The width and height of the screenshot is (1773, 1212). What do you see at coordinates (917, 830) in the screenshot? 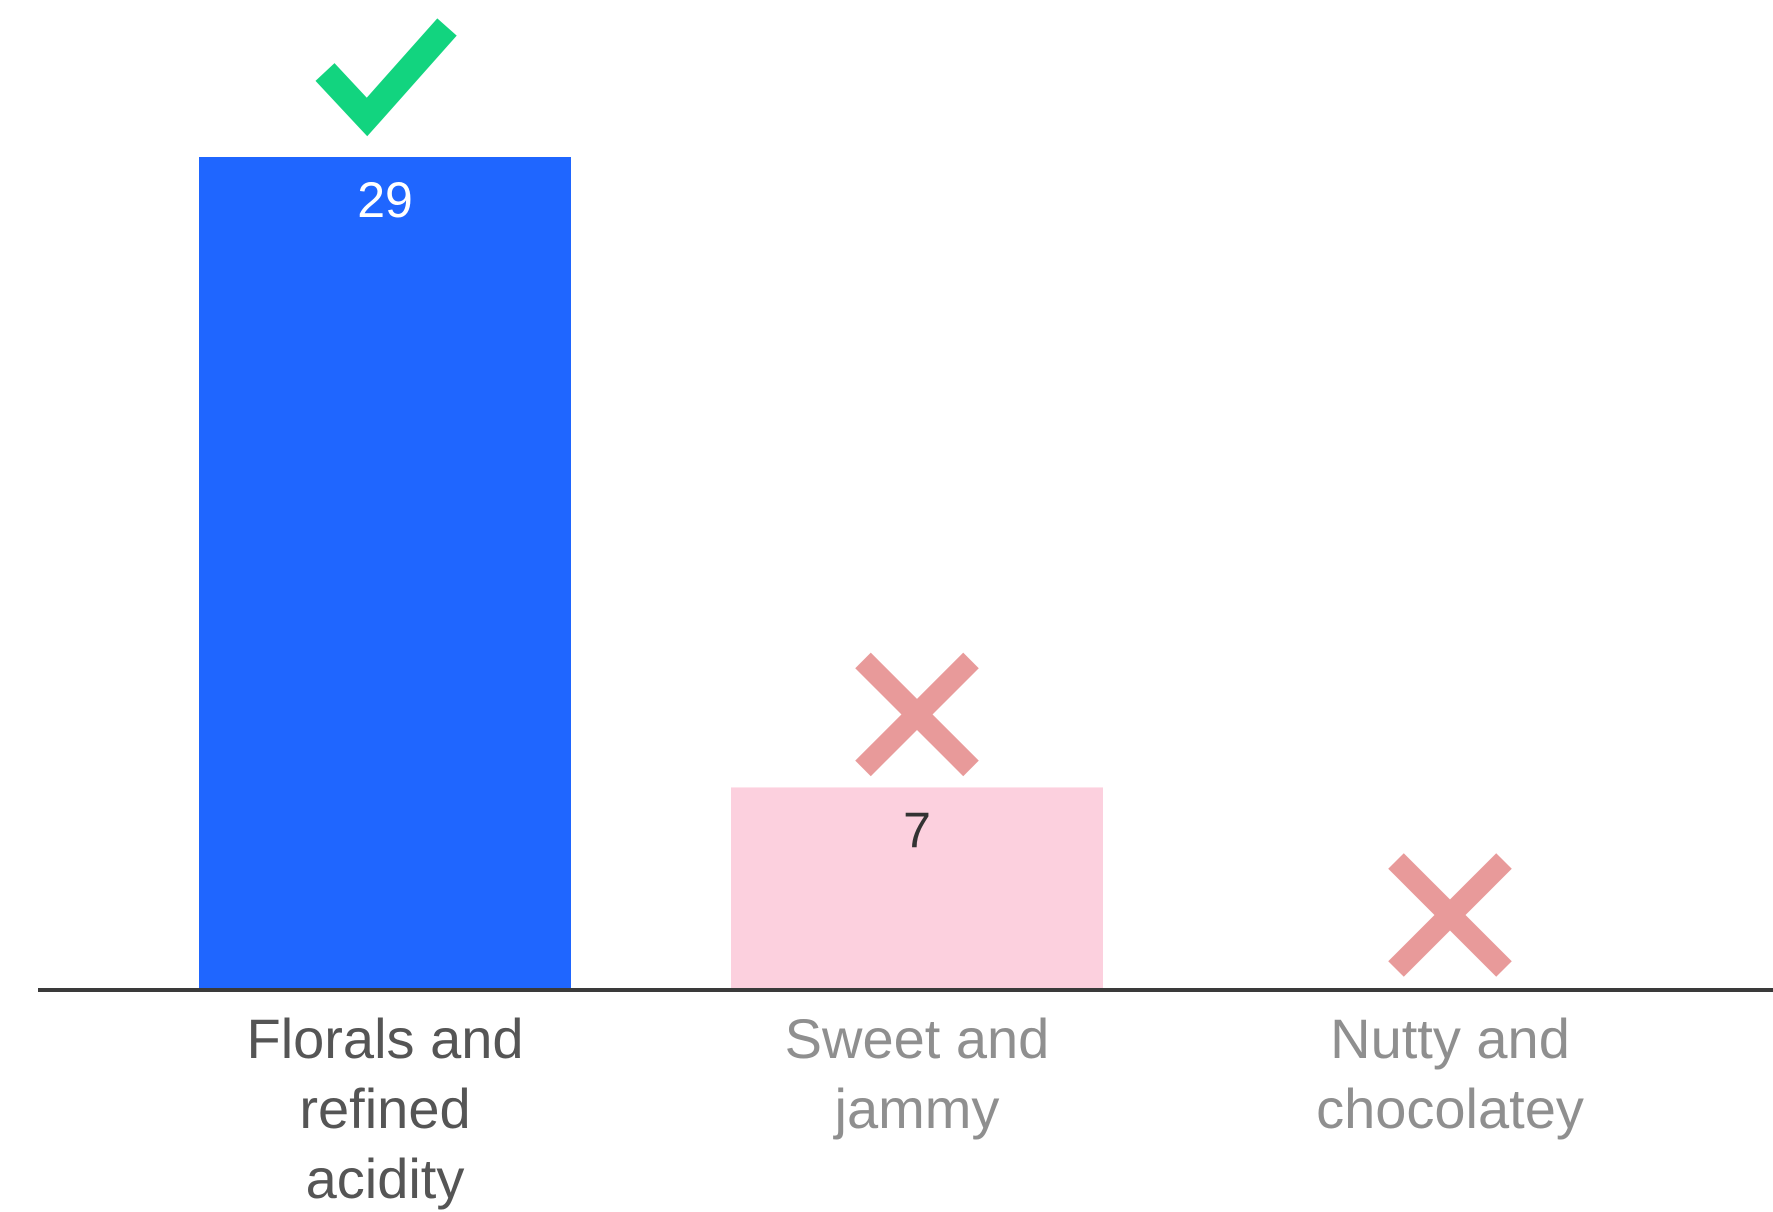
I see `value-label-2: 7` at bounding box center [917, 830].